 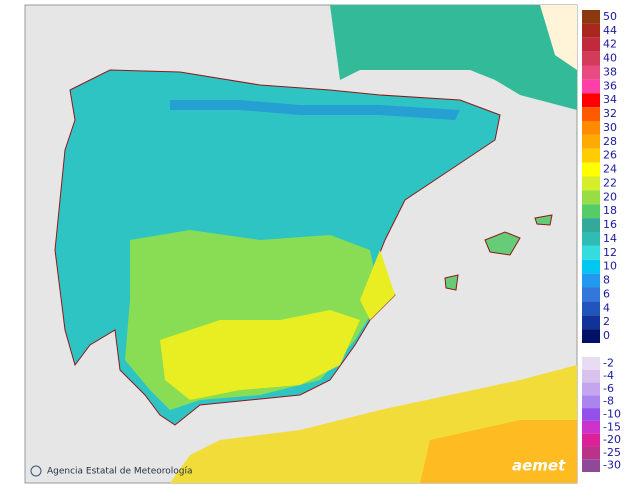 I want to click on legend-label: 24, so click(x=610, y=169).